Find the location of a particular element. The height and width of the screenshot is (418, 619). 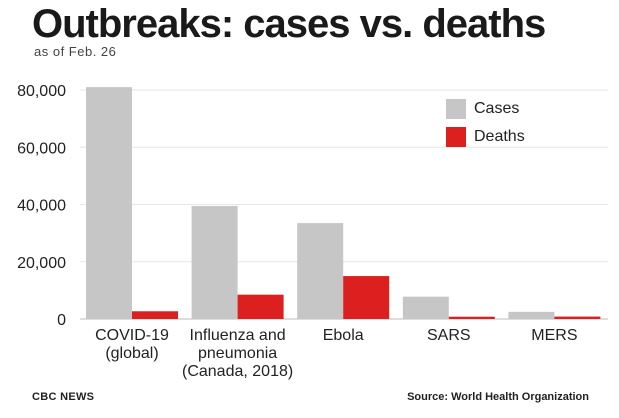

x-tick-label: pneumonia is located at coordinates (237, 353).